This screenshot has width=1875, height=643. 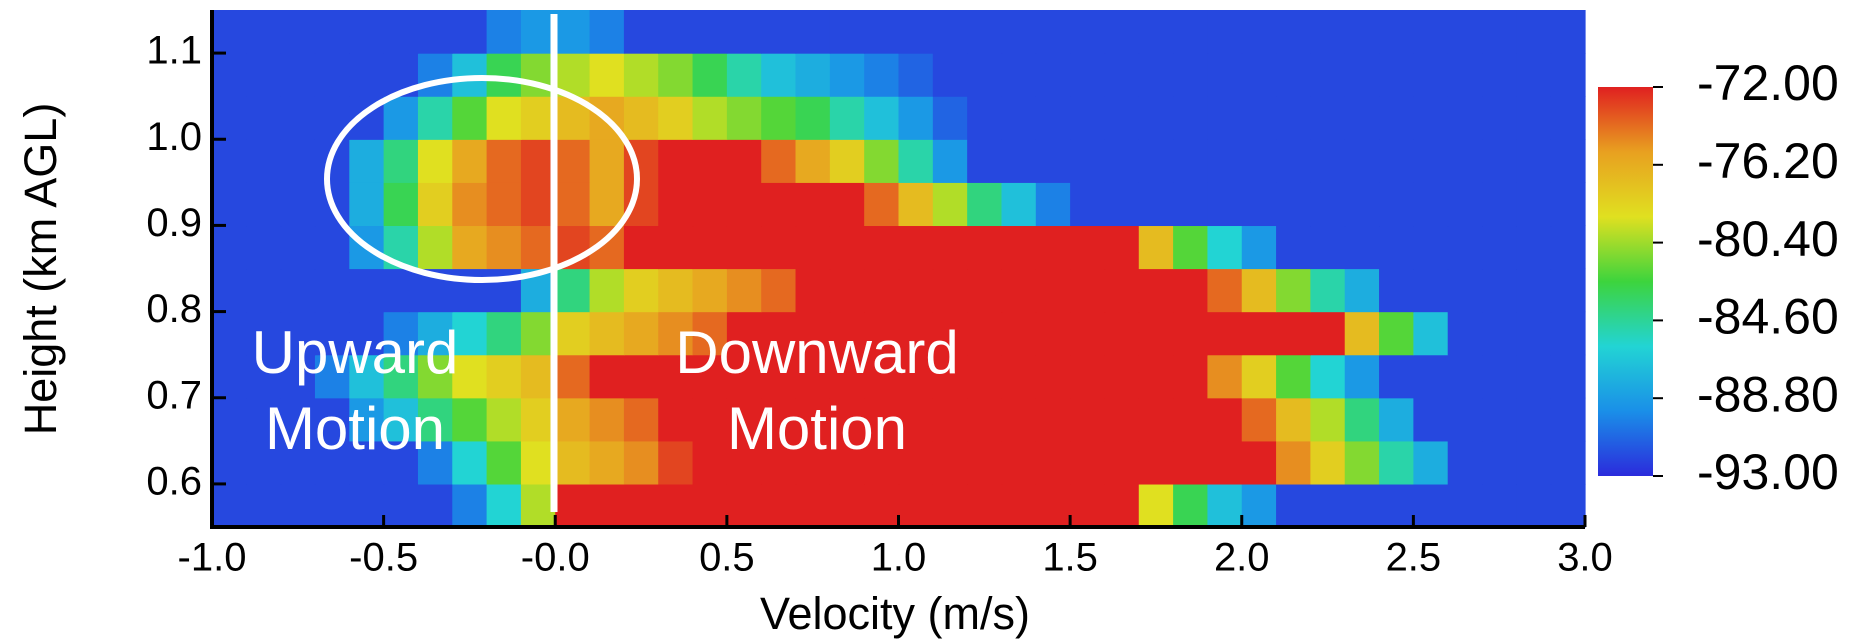 I want to click on colorbar-tick-label: -88.80, so click(x=1768, y=394).